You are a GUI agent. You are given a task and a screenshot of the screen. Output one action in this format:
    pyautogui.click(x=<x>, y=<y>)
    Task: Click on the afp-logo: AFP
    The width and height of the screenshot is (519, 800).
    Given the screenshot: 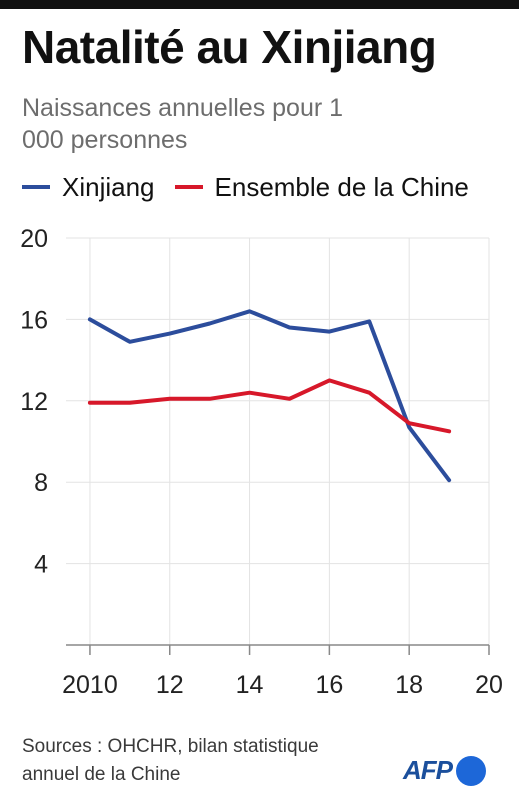 What is the action you would take?
    pyautogui.click(x=444, y=770)
    